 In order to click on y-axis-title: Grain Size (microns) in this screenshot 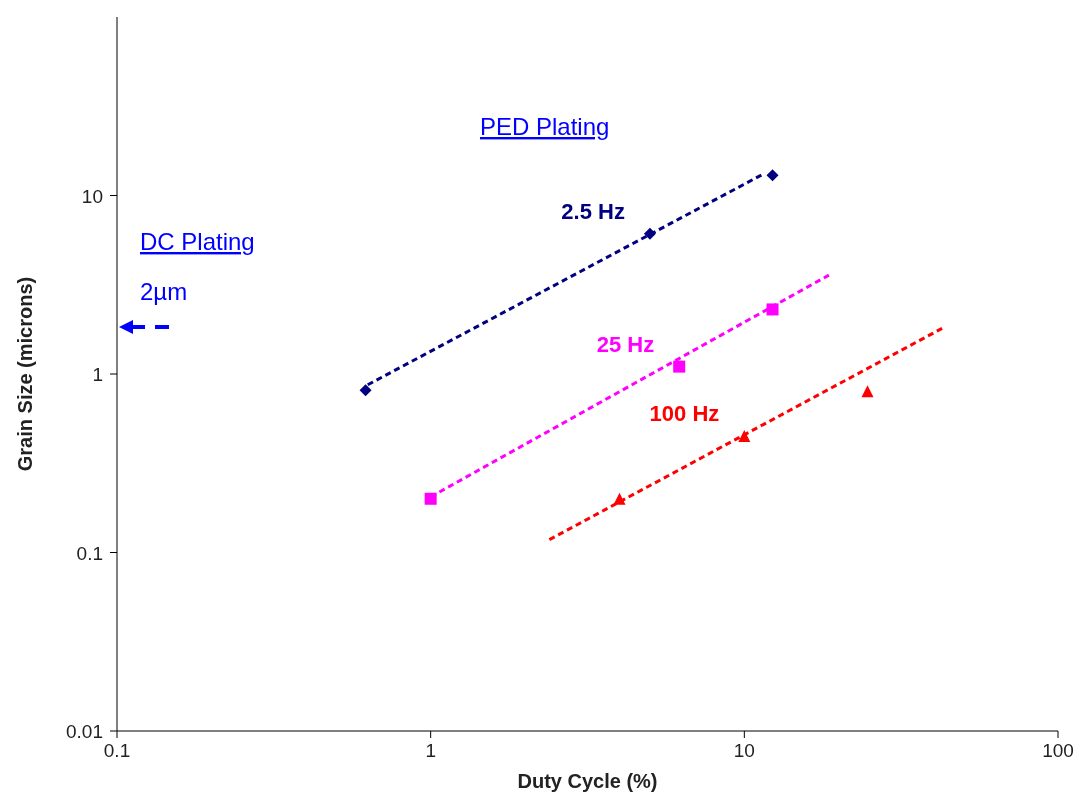, I will do `click(25, 374)`.